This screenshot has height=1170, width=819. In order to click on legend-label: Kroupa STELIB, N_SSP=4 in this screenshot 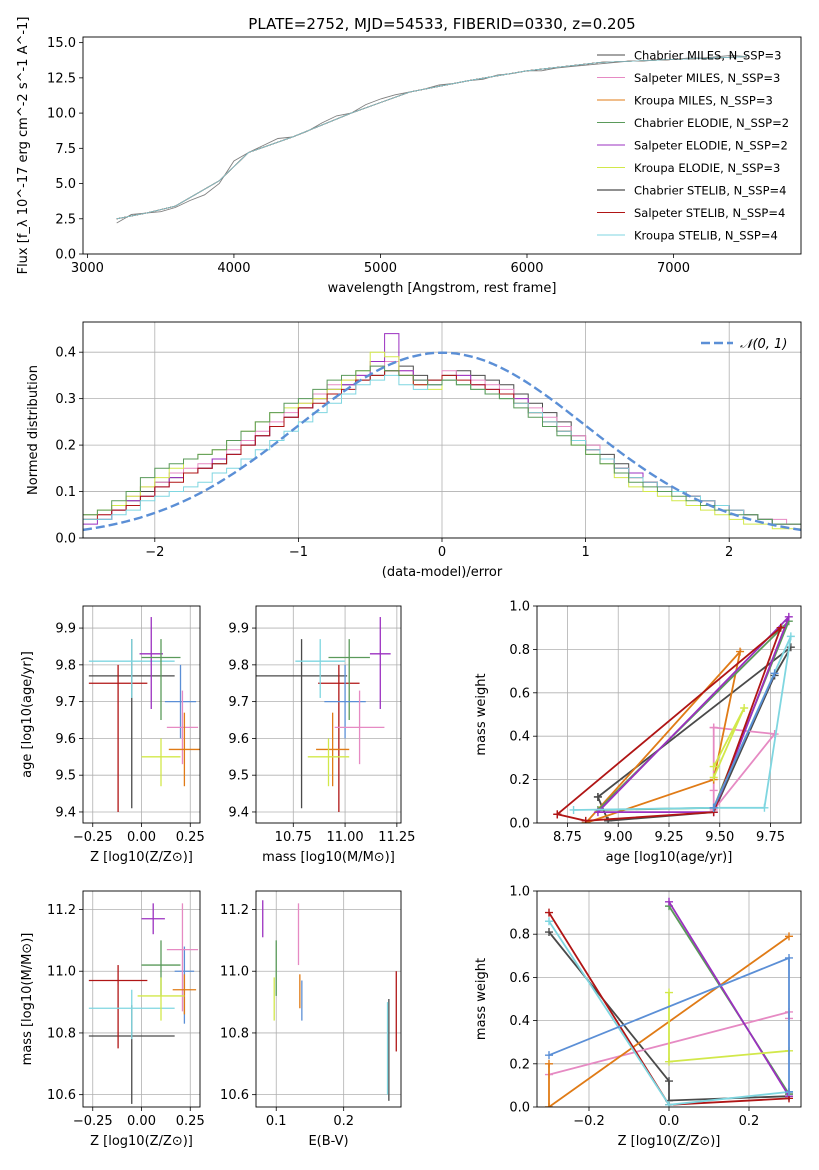, I will do `click(706, 236)`.